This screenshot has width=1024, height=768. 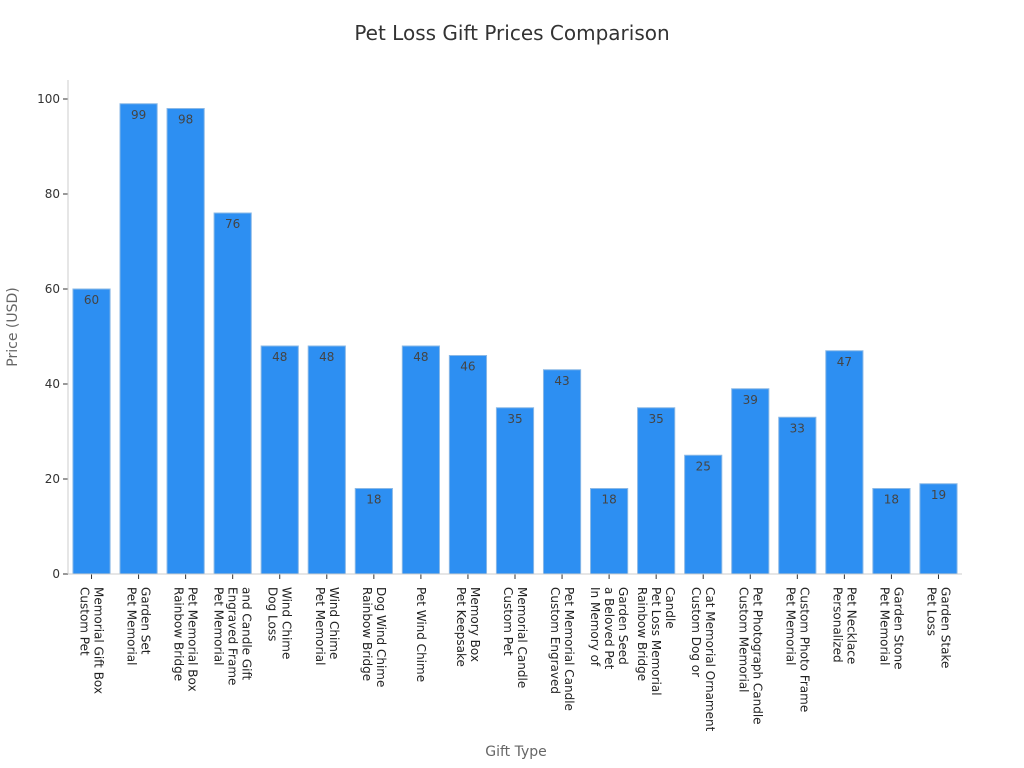 I want to click on x-tick-label-line: Custom Engraved, so click(x=555, y=640).